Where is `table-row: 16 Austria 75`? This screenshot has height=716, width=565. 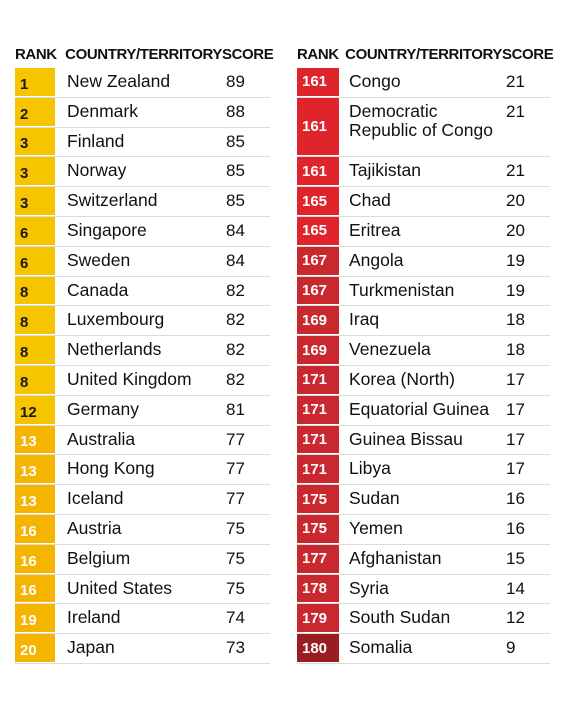 table-row: 16 Austria 75 is located at coordinates (142, 529).